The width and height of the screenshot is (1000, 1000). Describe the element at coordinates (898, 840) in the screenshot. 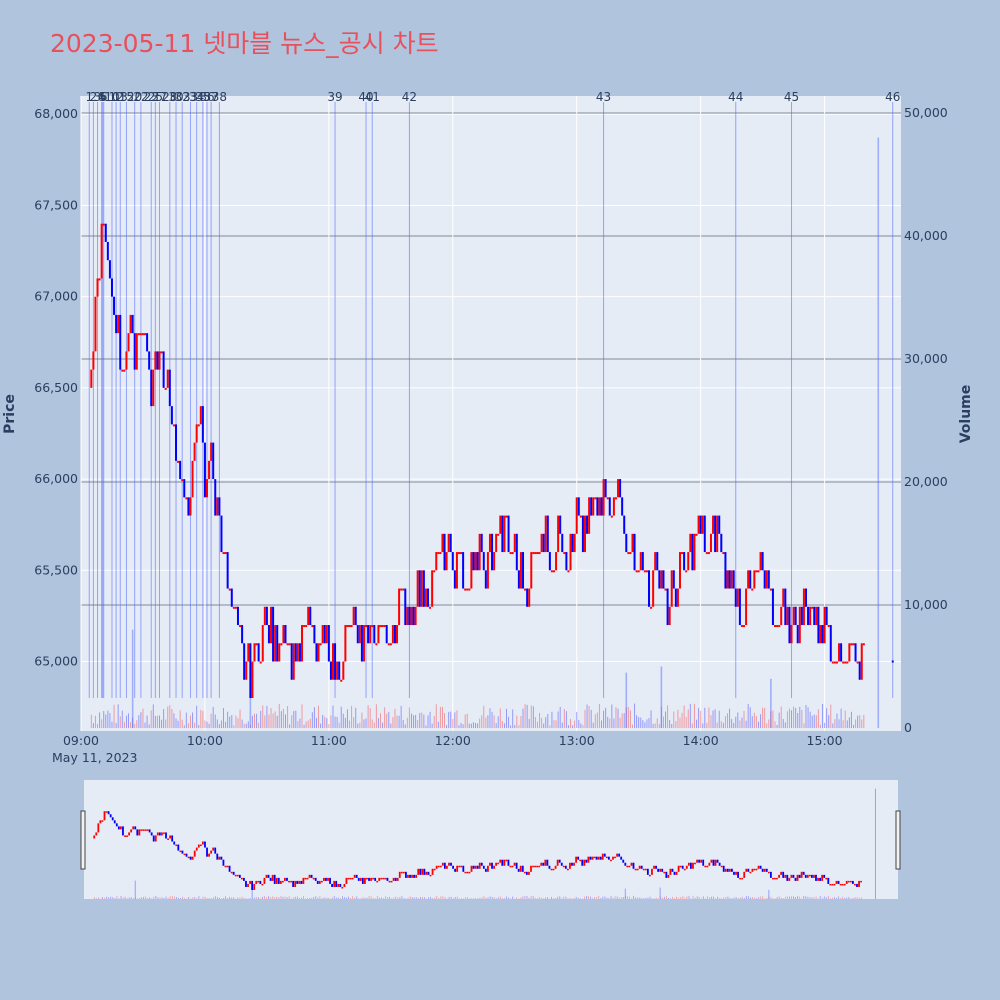

I see `range-slider-right-handle` at that location.